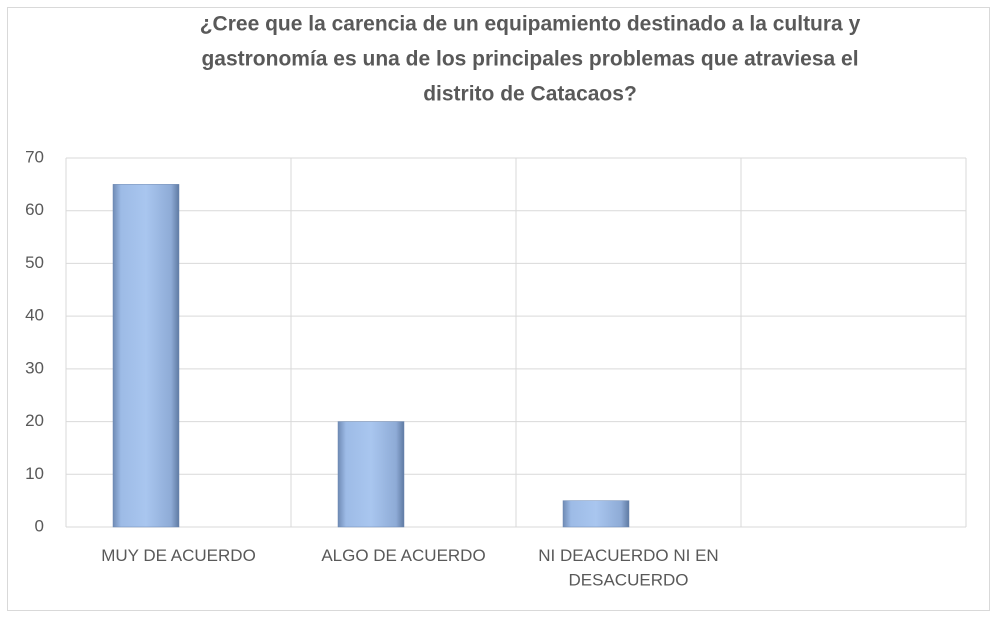  Describe the element at coordinates (34, 209) in the screenshot. I see `y-tick-label: 60` at that location.